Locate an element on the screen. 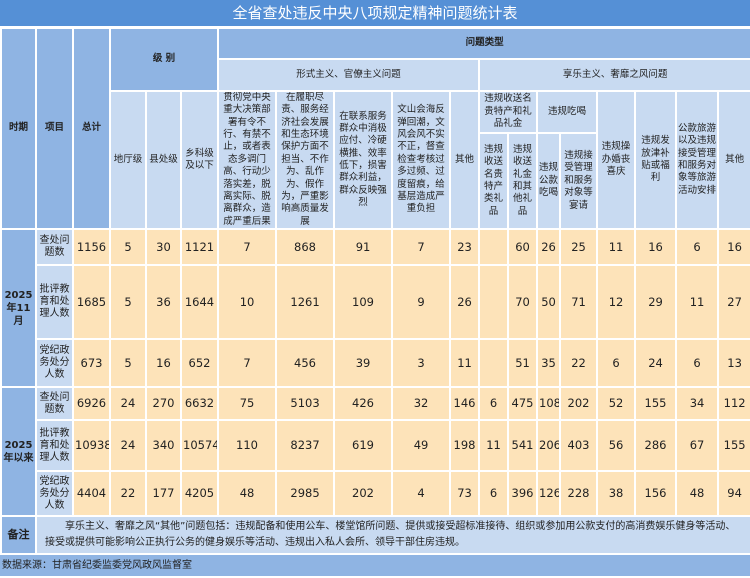  header-gift-col: 违规收送礼金和其他礼品 is located at coordinates (523, 181).